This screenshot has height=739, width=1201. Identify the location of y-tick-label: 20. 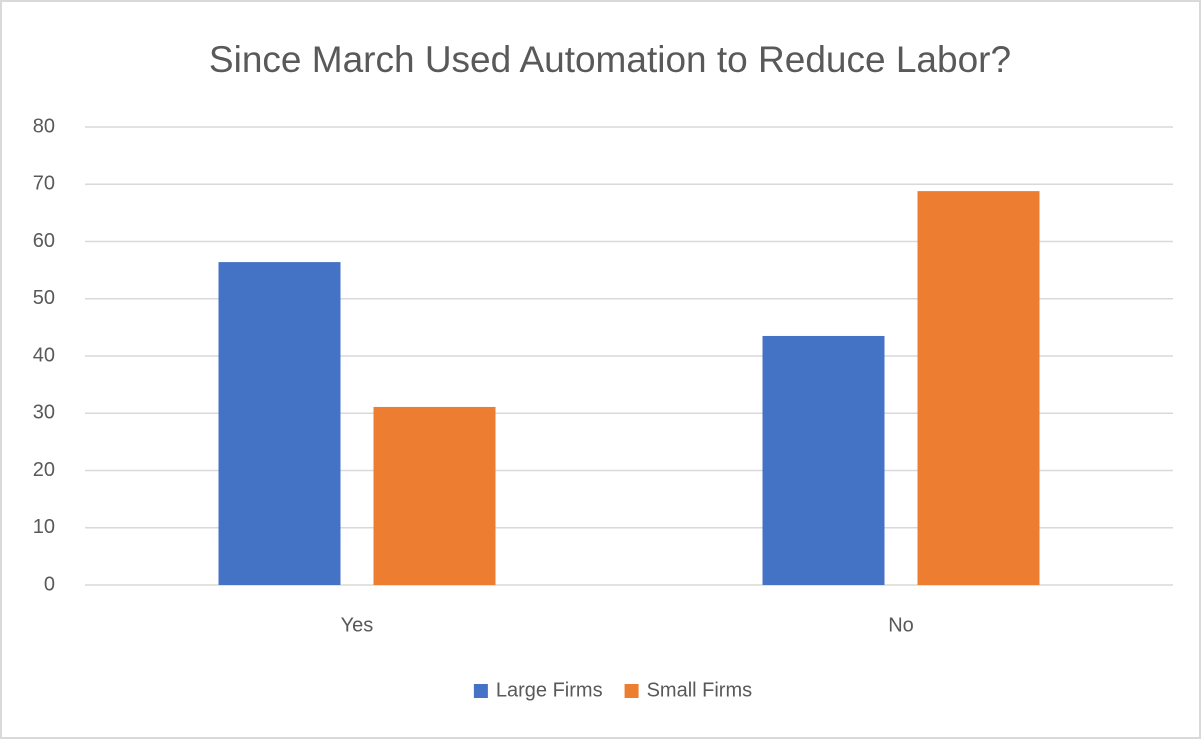
(44, 470).